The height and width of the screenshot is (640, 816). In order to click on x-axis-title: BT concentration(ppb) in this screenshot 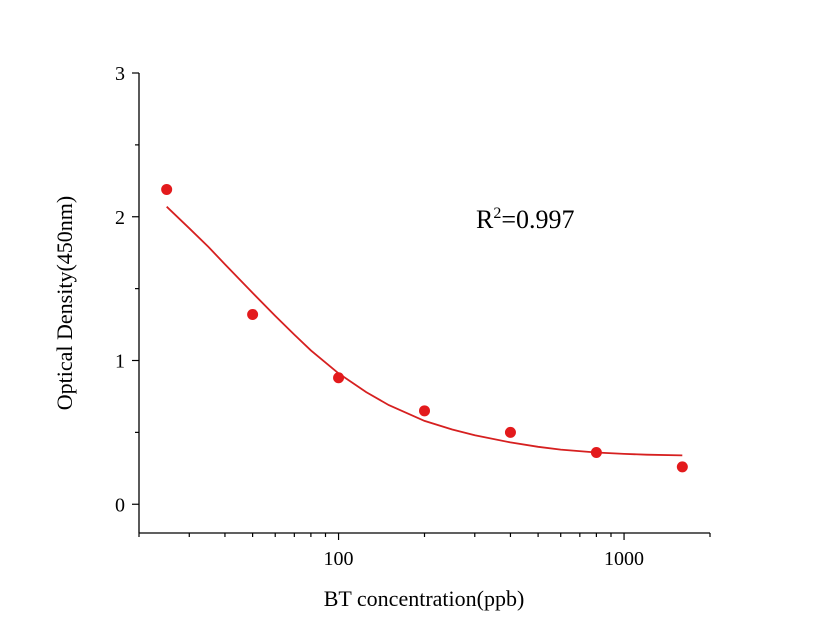, I will do `click(424, 598)`.